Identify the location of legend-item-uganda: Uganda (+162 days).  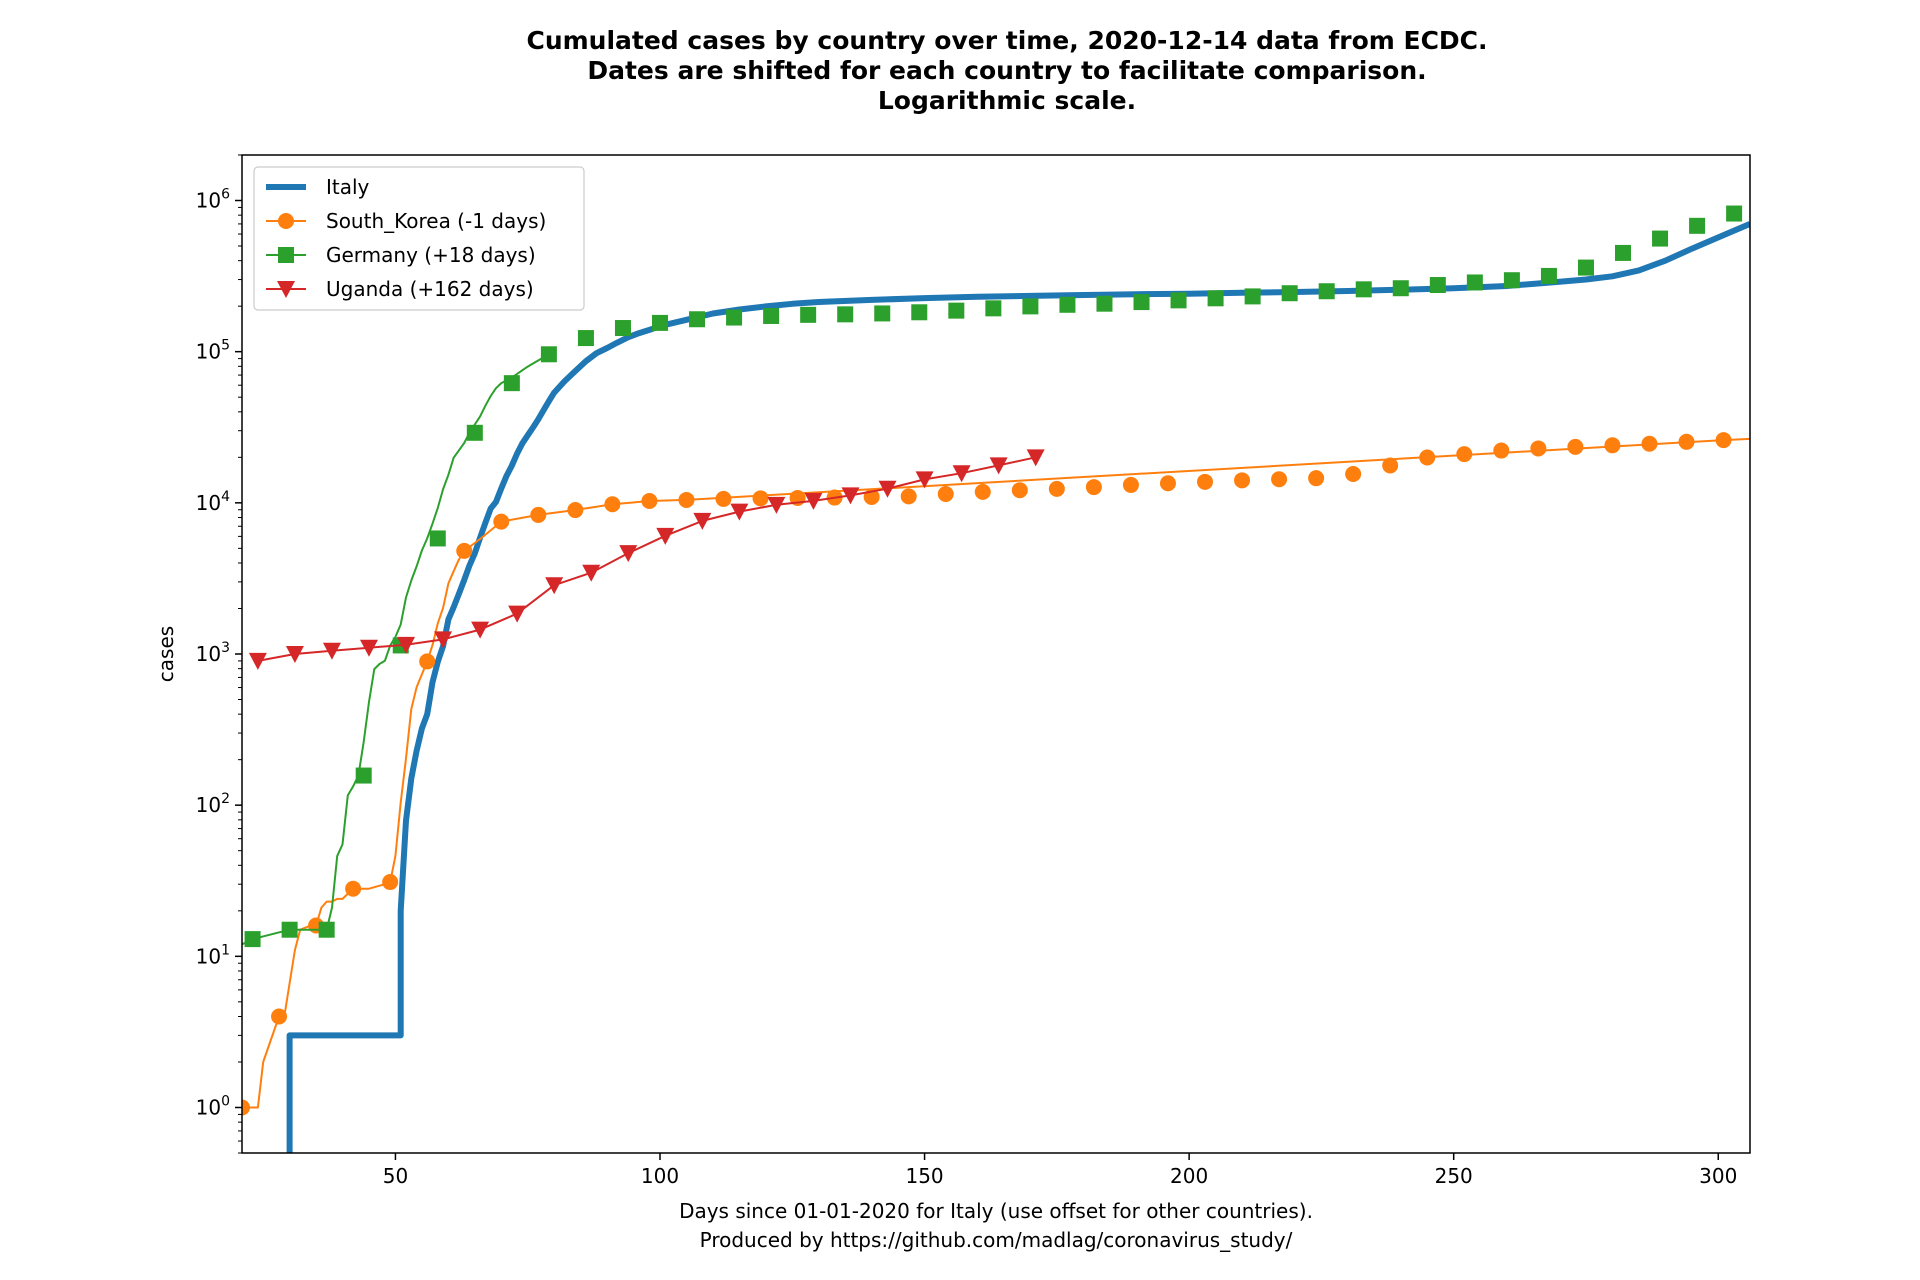
(400, 289).